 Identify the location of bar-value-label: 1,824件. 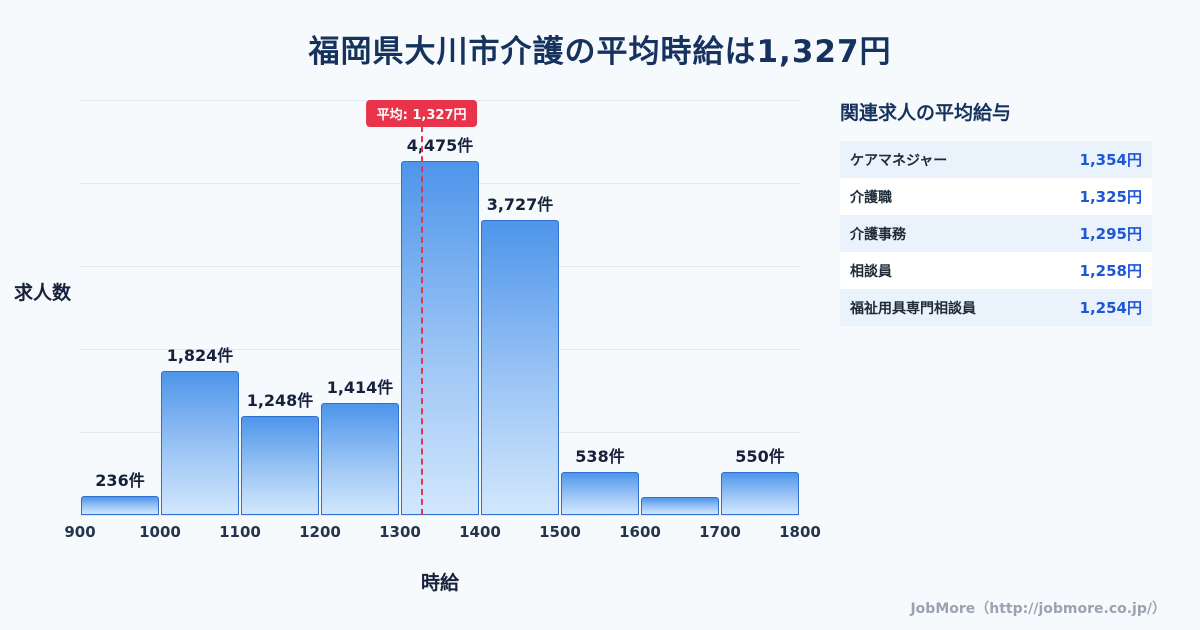
(200, 355).